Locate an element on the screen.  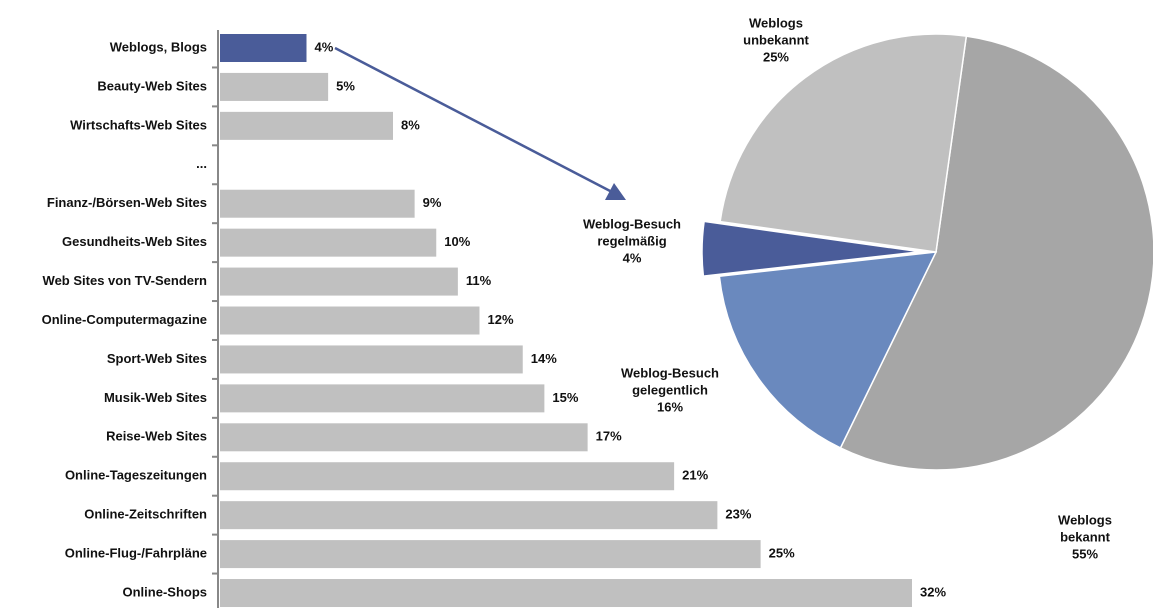
slice-value: 4% is located at coordinates (632, 258).